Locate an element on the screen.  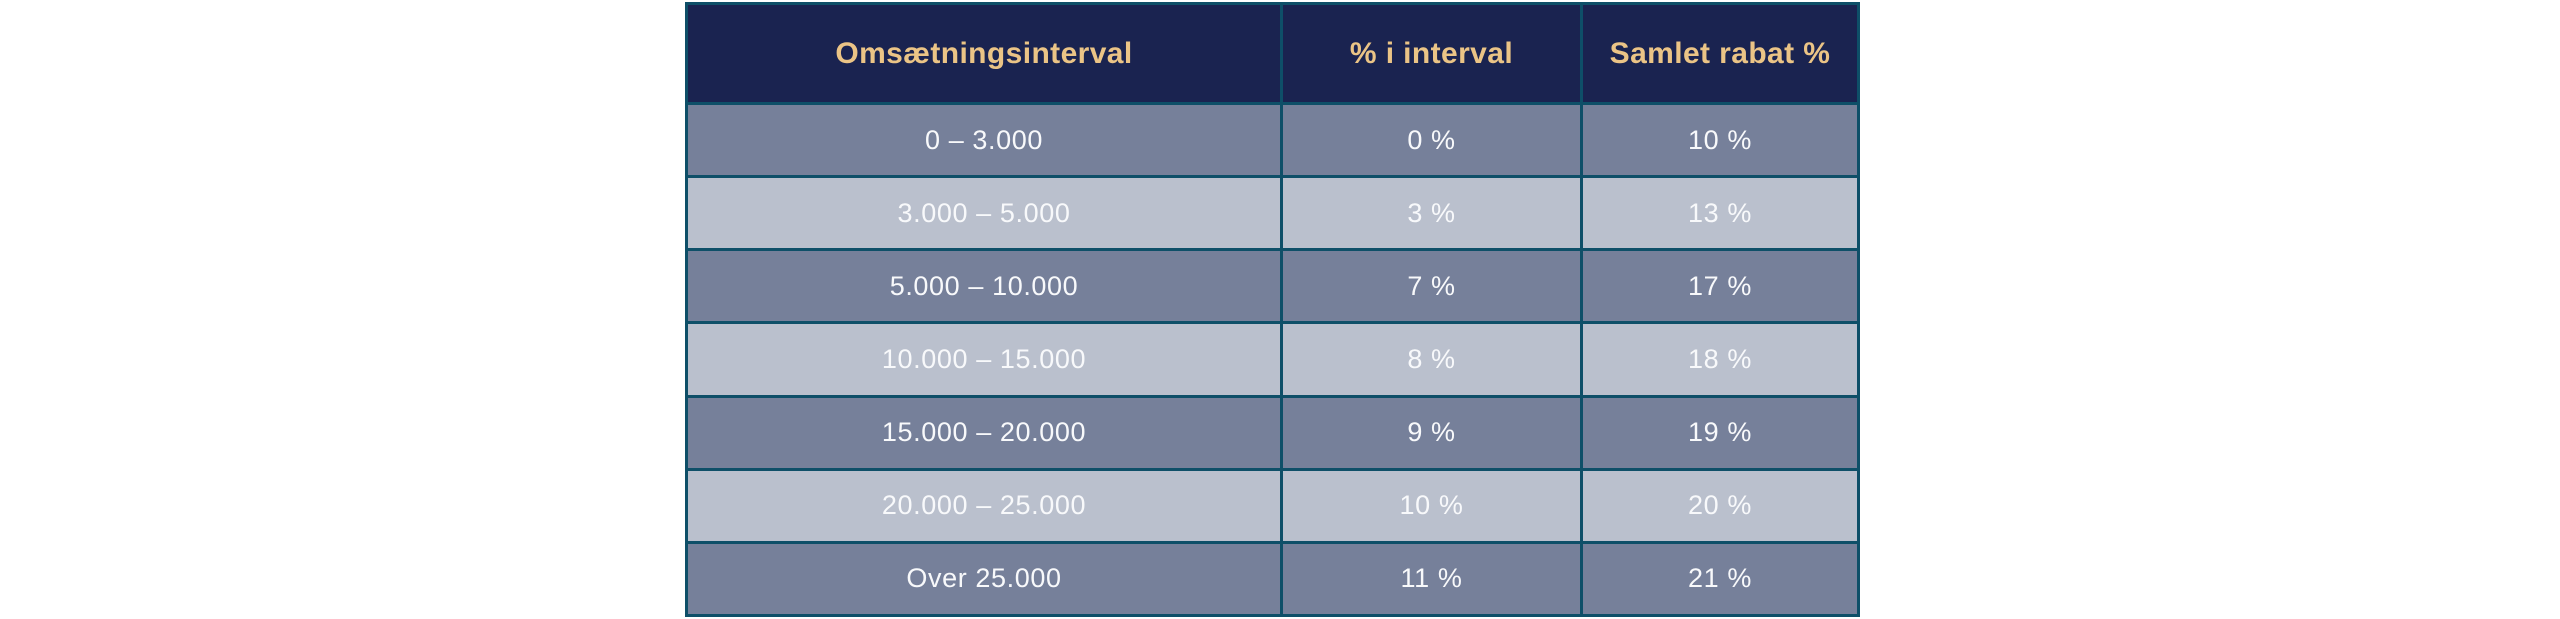
table-row: 3.000 – 5.000 3 % 13 % is located at coordinates (1272, 213).